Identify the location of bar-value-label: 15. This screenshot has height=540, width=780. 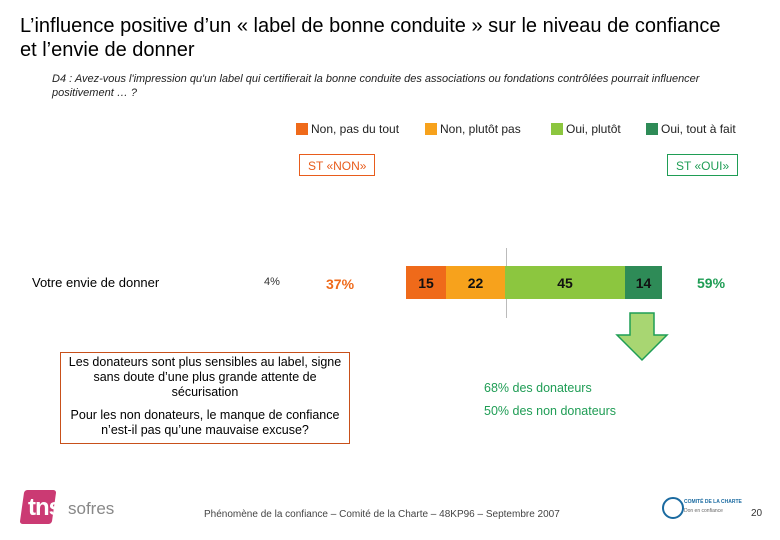
(426, 282).